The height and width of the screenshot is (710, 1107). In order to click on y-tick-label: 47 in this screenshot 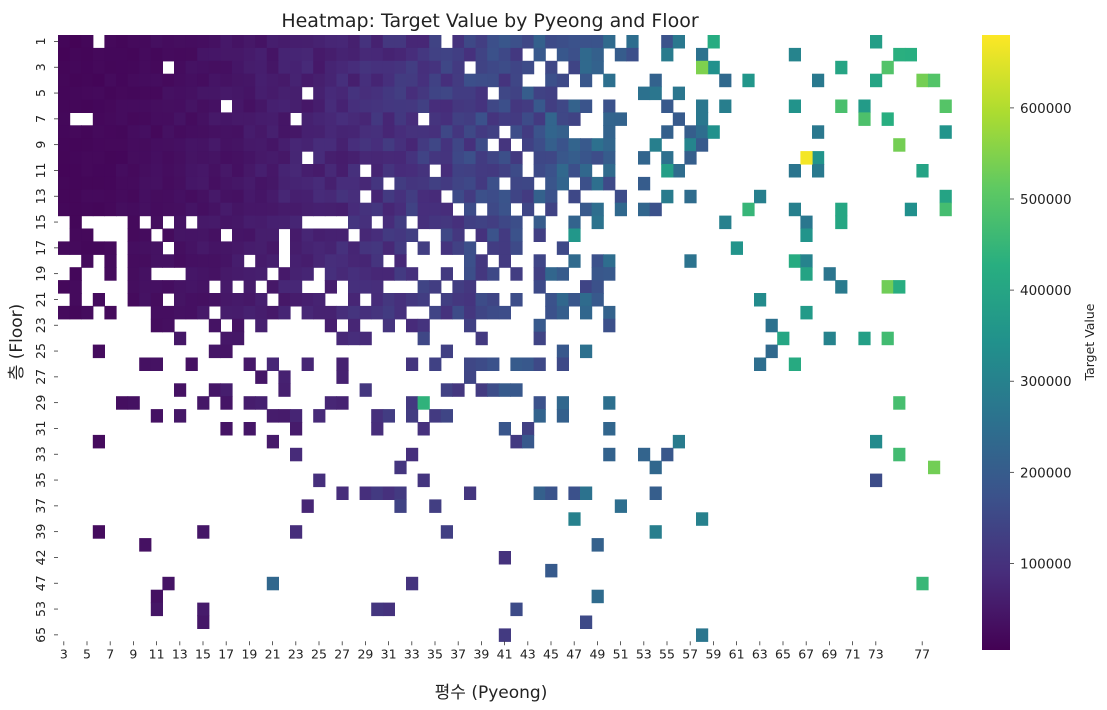, I will do `click(40, 583)`.